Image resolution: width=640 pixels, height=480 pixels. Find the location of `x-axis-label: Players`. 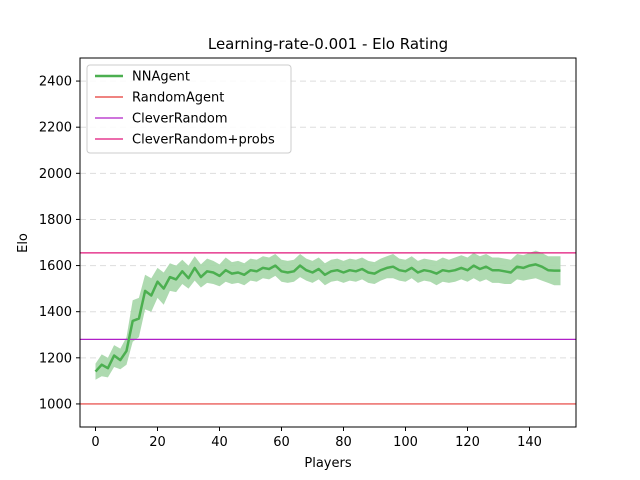

x-axis-label: Players is located at coordinates (327, 463).